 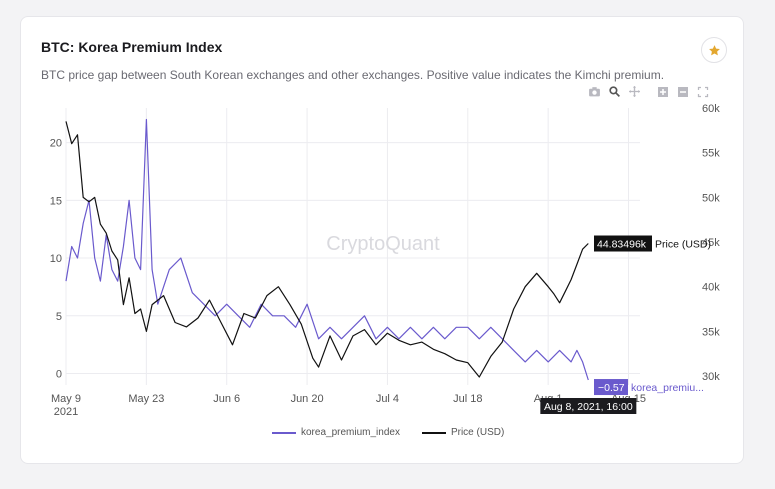 I want to click on premium-hover-badge, so click(x=611, y=387).